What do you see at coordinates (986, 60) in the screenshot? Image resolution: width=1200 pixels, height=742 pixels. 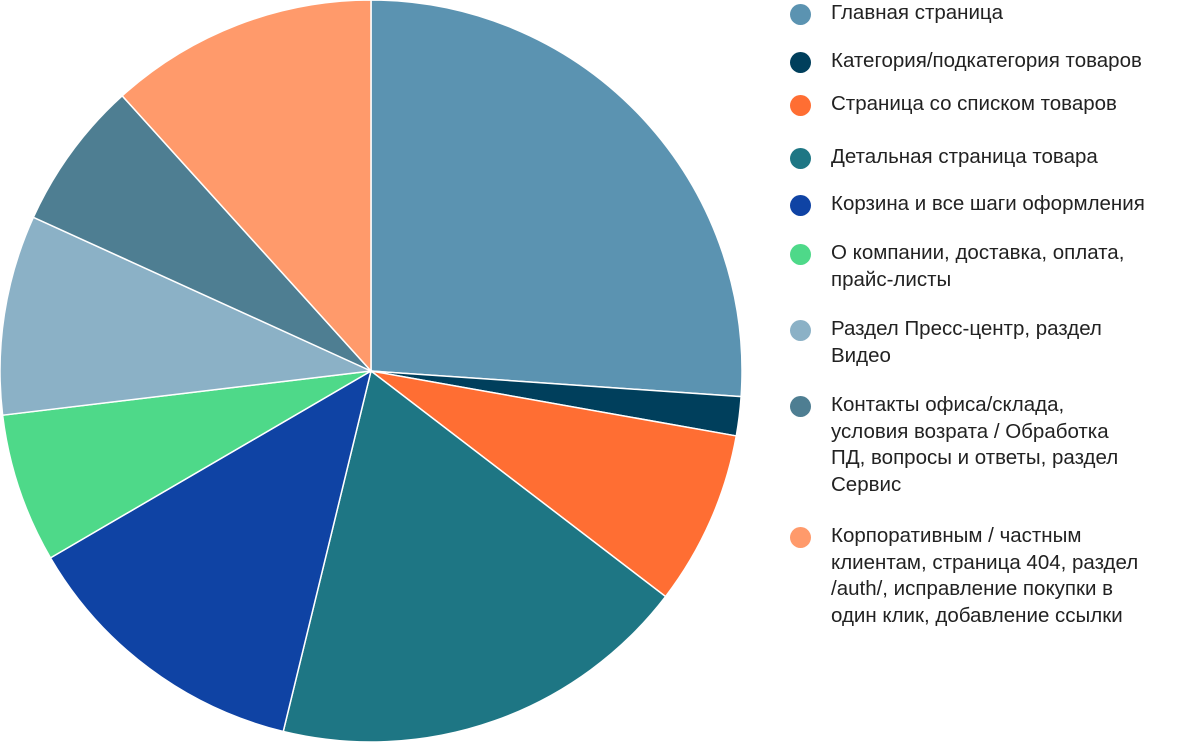 I see `legend-label-2: Категория/подкатегория товаров` at bounding box center [986, 60].